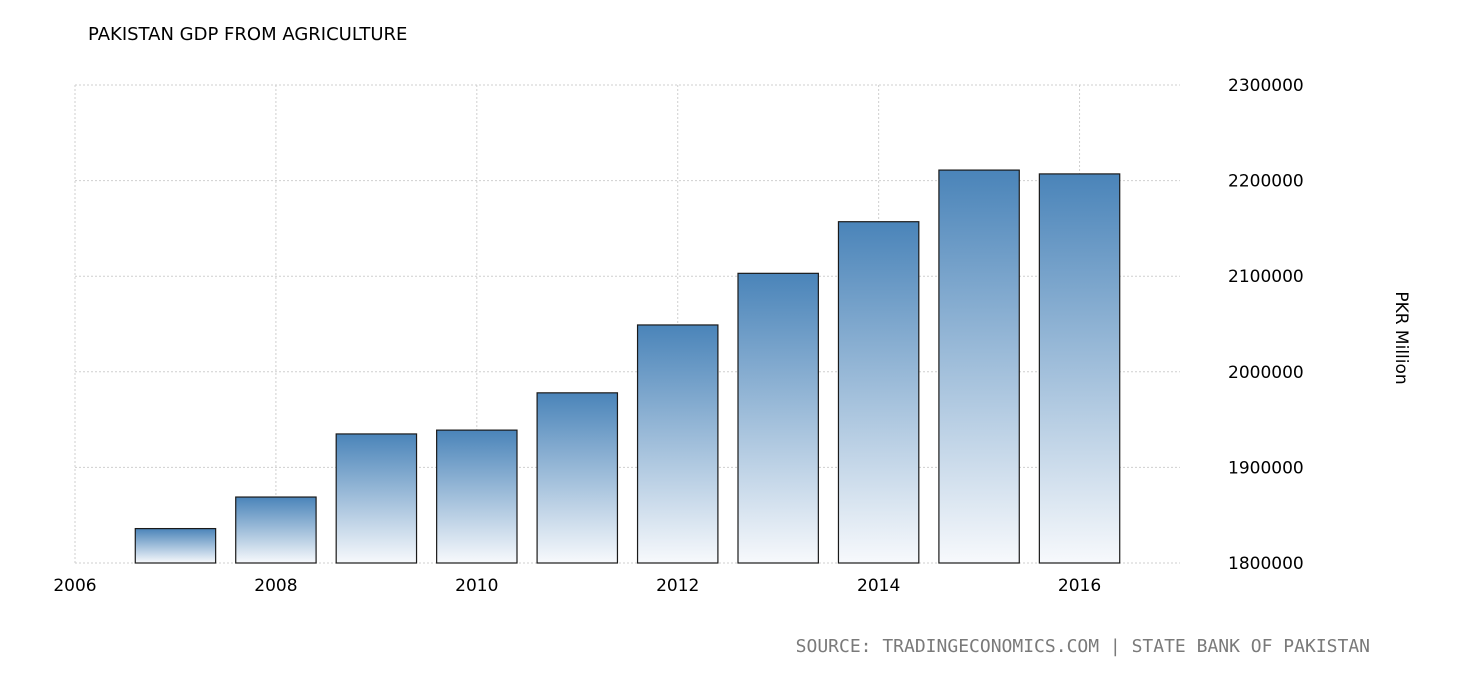  Describe the element at coordinates (677, 444) in the screenshot. I see `bar-2012` at that location.